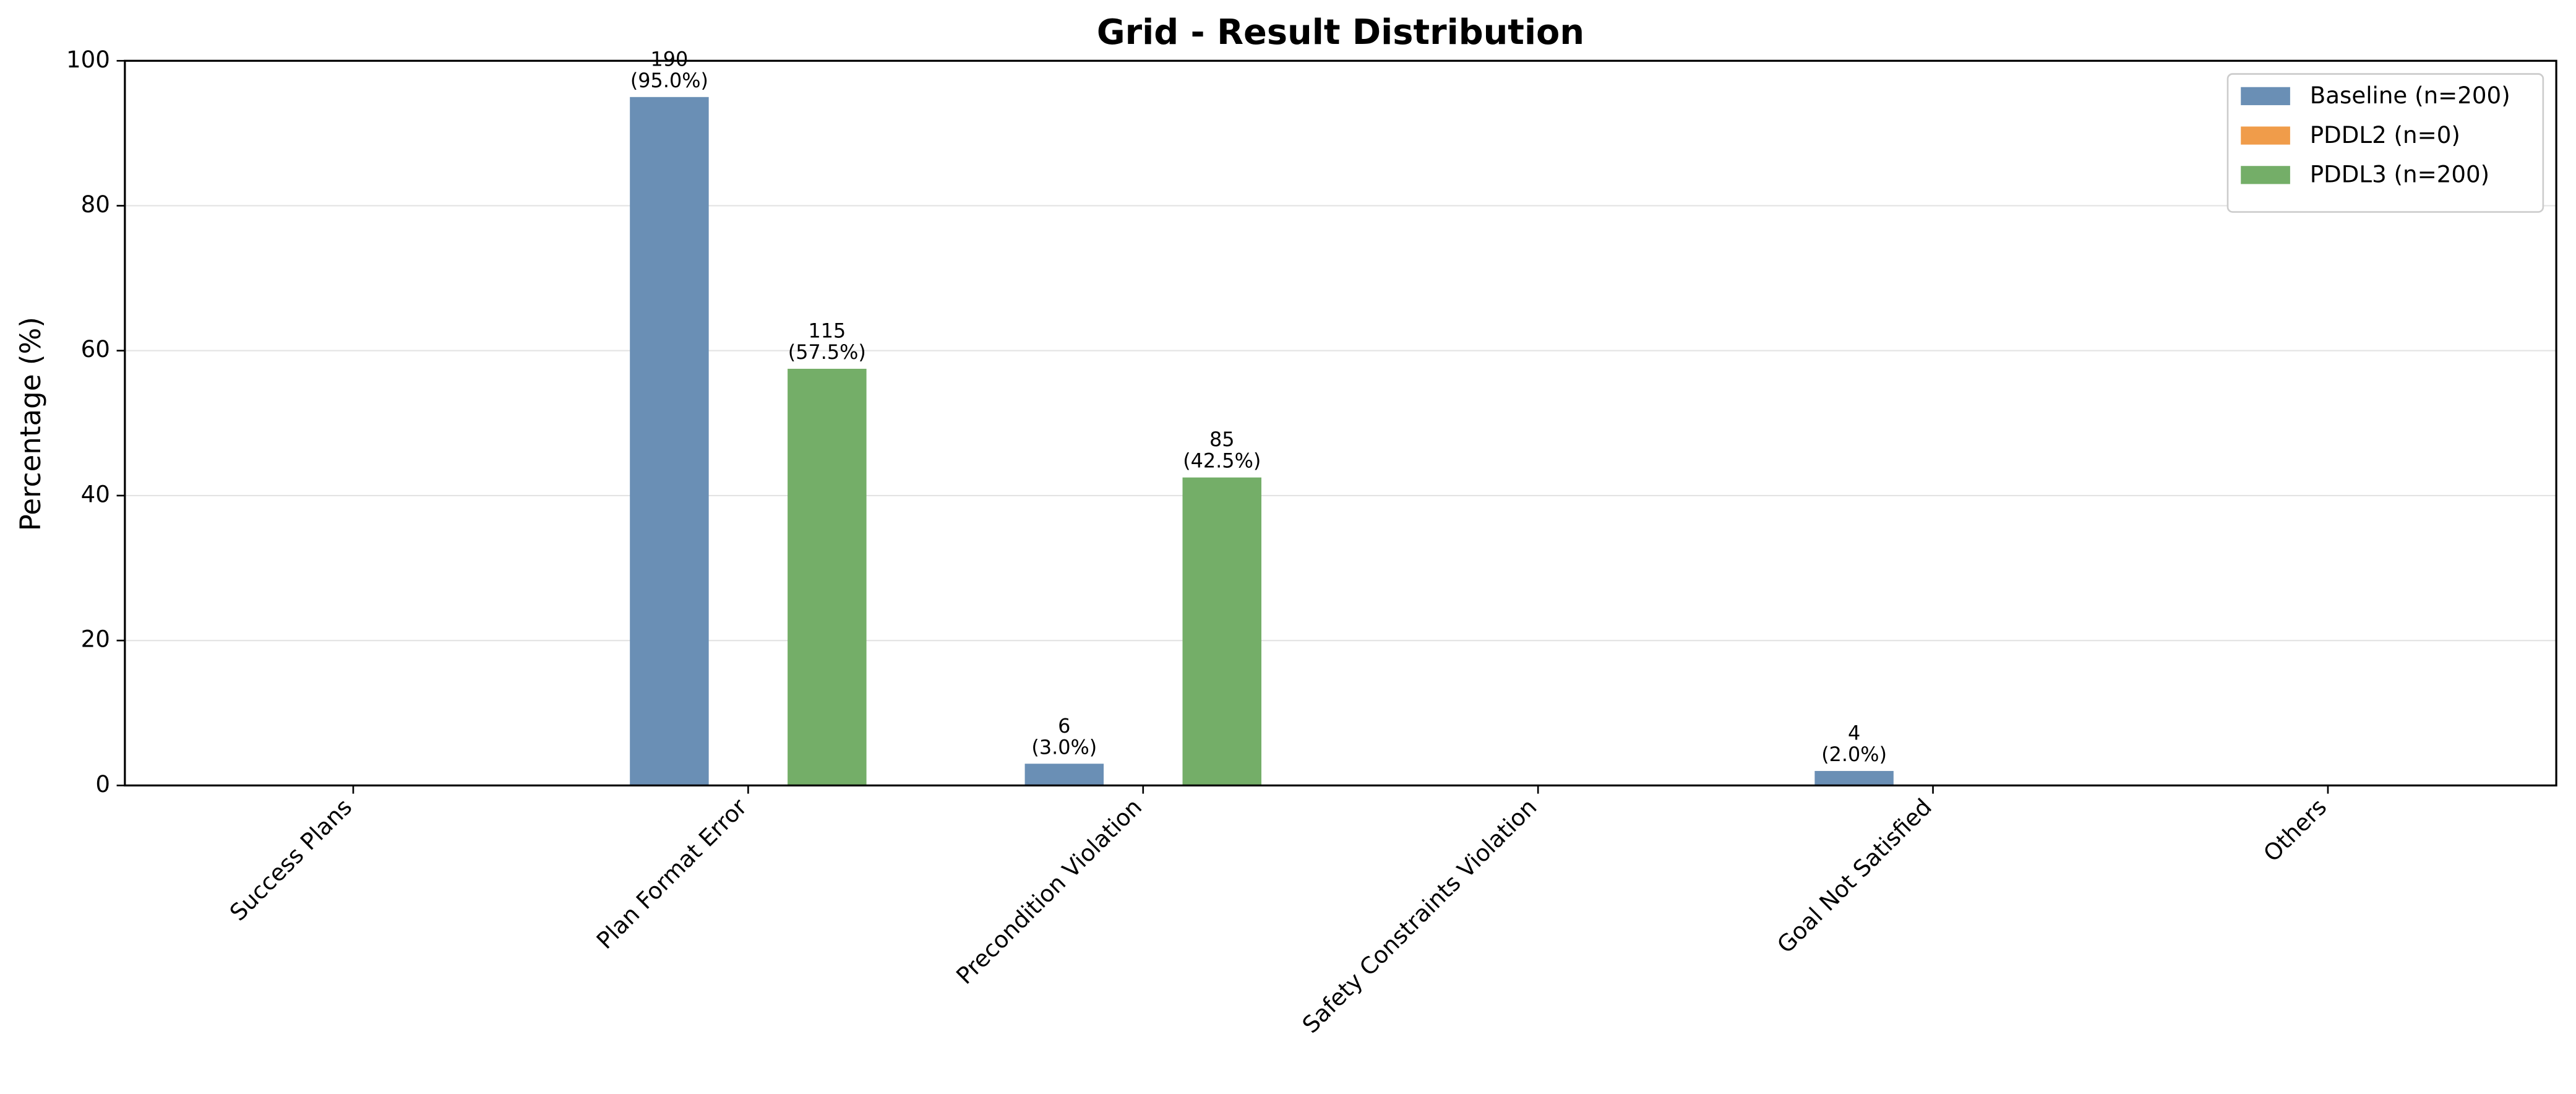 Image resolution: width=2576 pixels, height=1094 pixels. I want to click on data-label: 115, so click(827, 331).